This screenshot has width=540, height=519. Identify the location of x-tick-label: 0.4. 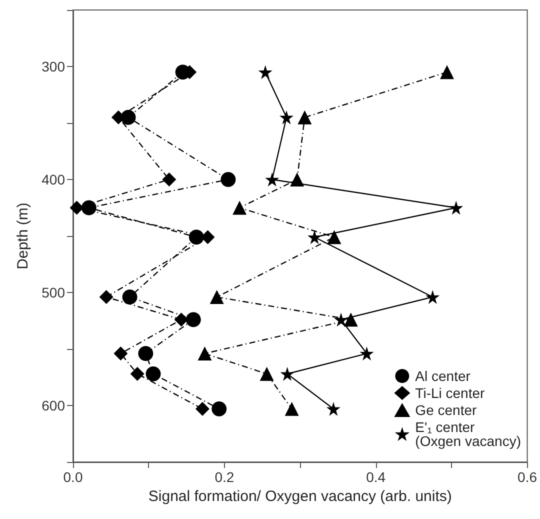
(376, 477).